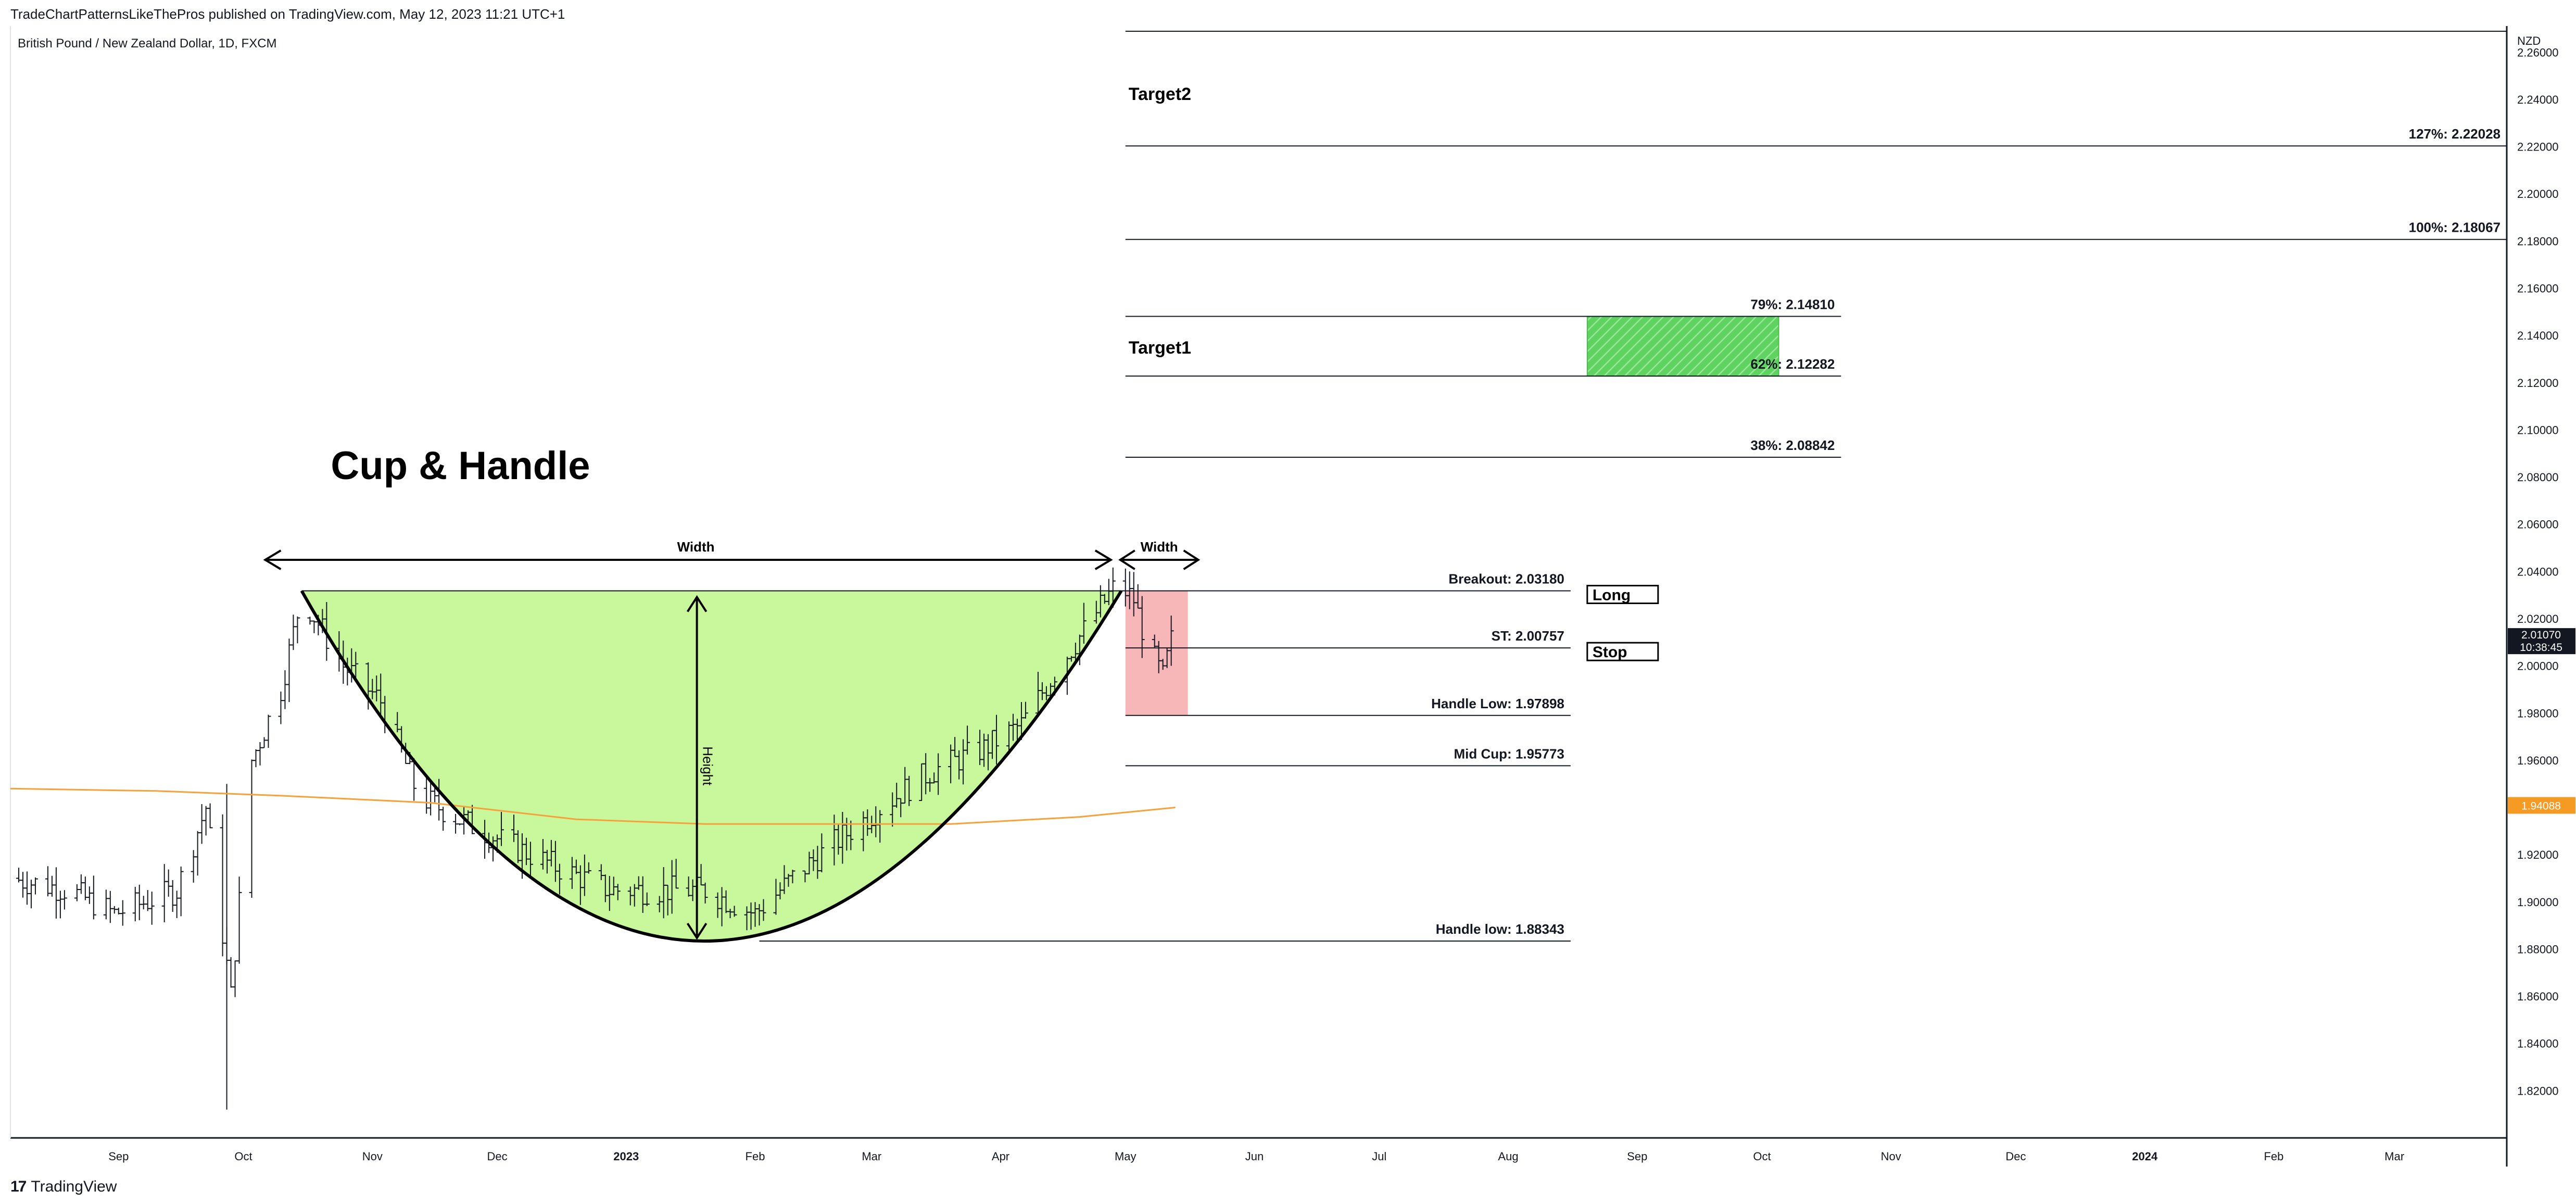 Image resolution: width=2576 pixels, height=1203 pixels. What do you see at coordinates (2538, 99) in the screenshot?
I see `y-tick-label: 2.24000` at bounding box center [2538, 99].